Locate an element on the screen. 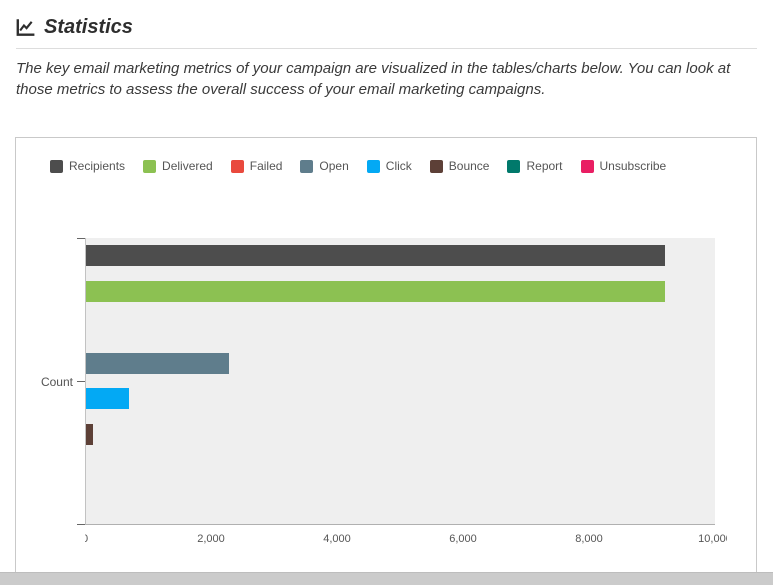  x-tick-label: 6,000 is located at coordinates (463, 539).